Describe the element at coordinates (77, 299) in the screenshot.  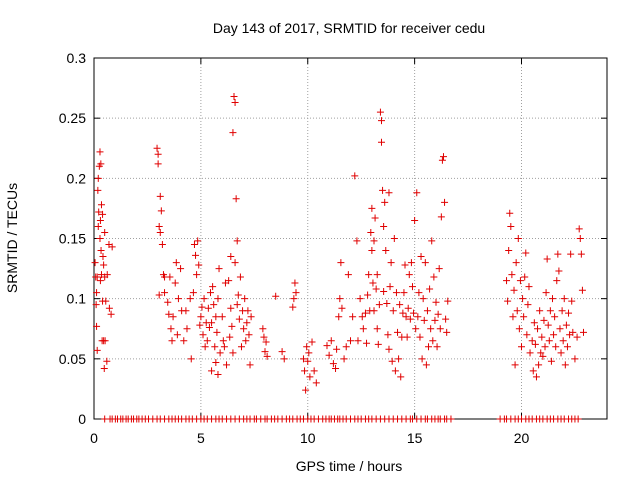
I see `y-tick-label: 0.1` at that location.